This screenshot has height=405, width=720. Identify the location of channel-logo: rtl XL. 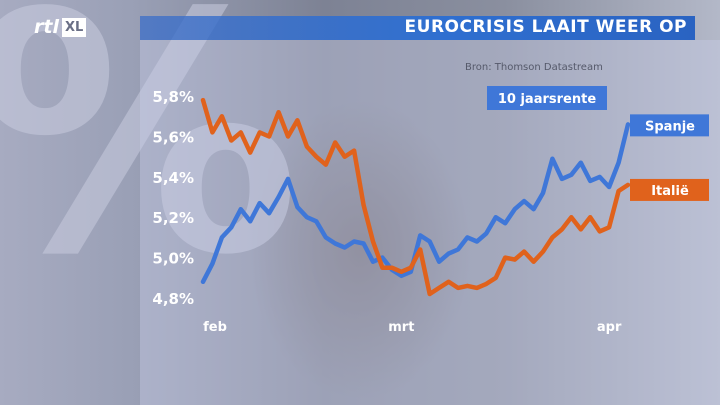
(60, 27).